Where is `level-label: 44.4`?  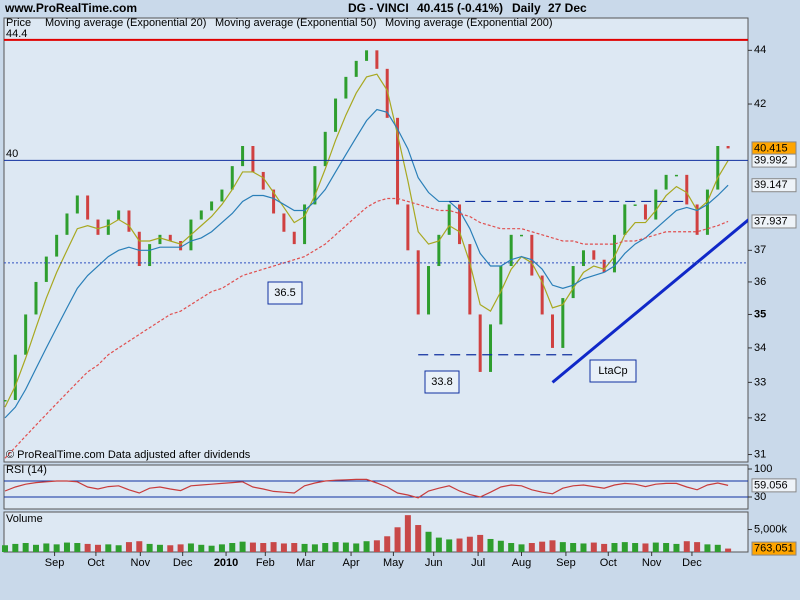
level-label: 44.4 is located at coordinates (16, 34).